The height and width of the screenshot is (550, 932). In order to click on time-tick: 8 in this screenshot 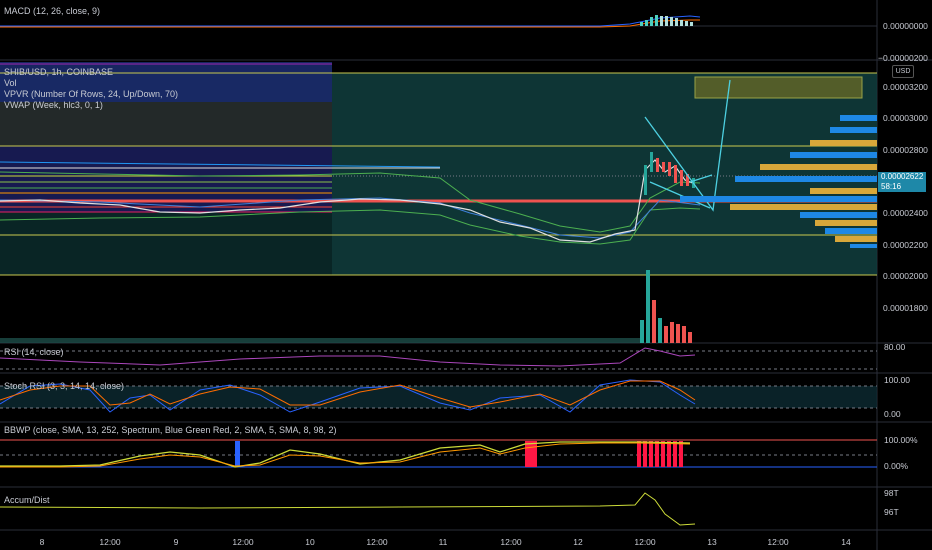, I will do `click(42, 542)`.